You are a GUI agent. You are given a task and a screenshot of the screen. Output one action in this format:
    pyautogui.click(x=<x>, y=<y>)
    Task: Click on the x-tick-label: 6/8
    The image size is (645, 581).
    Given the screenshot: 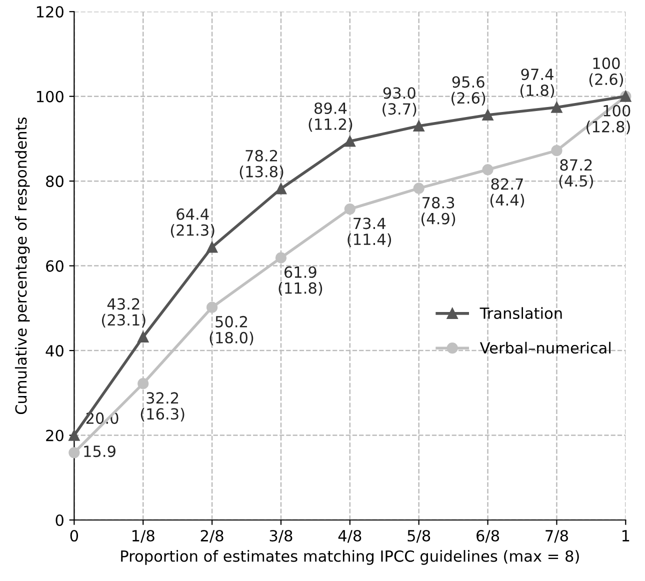 What is the action you would take?
    pyautogui.click(x=488, y=536)
    